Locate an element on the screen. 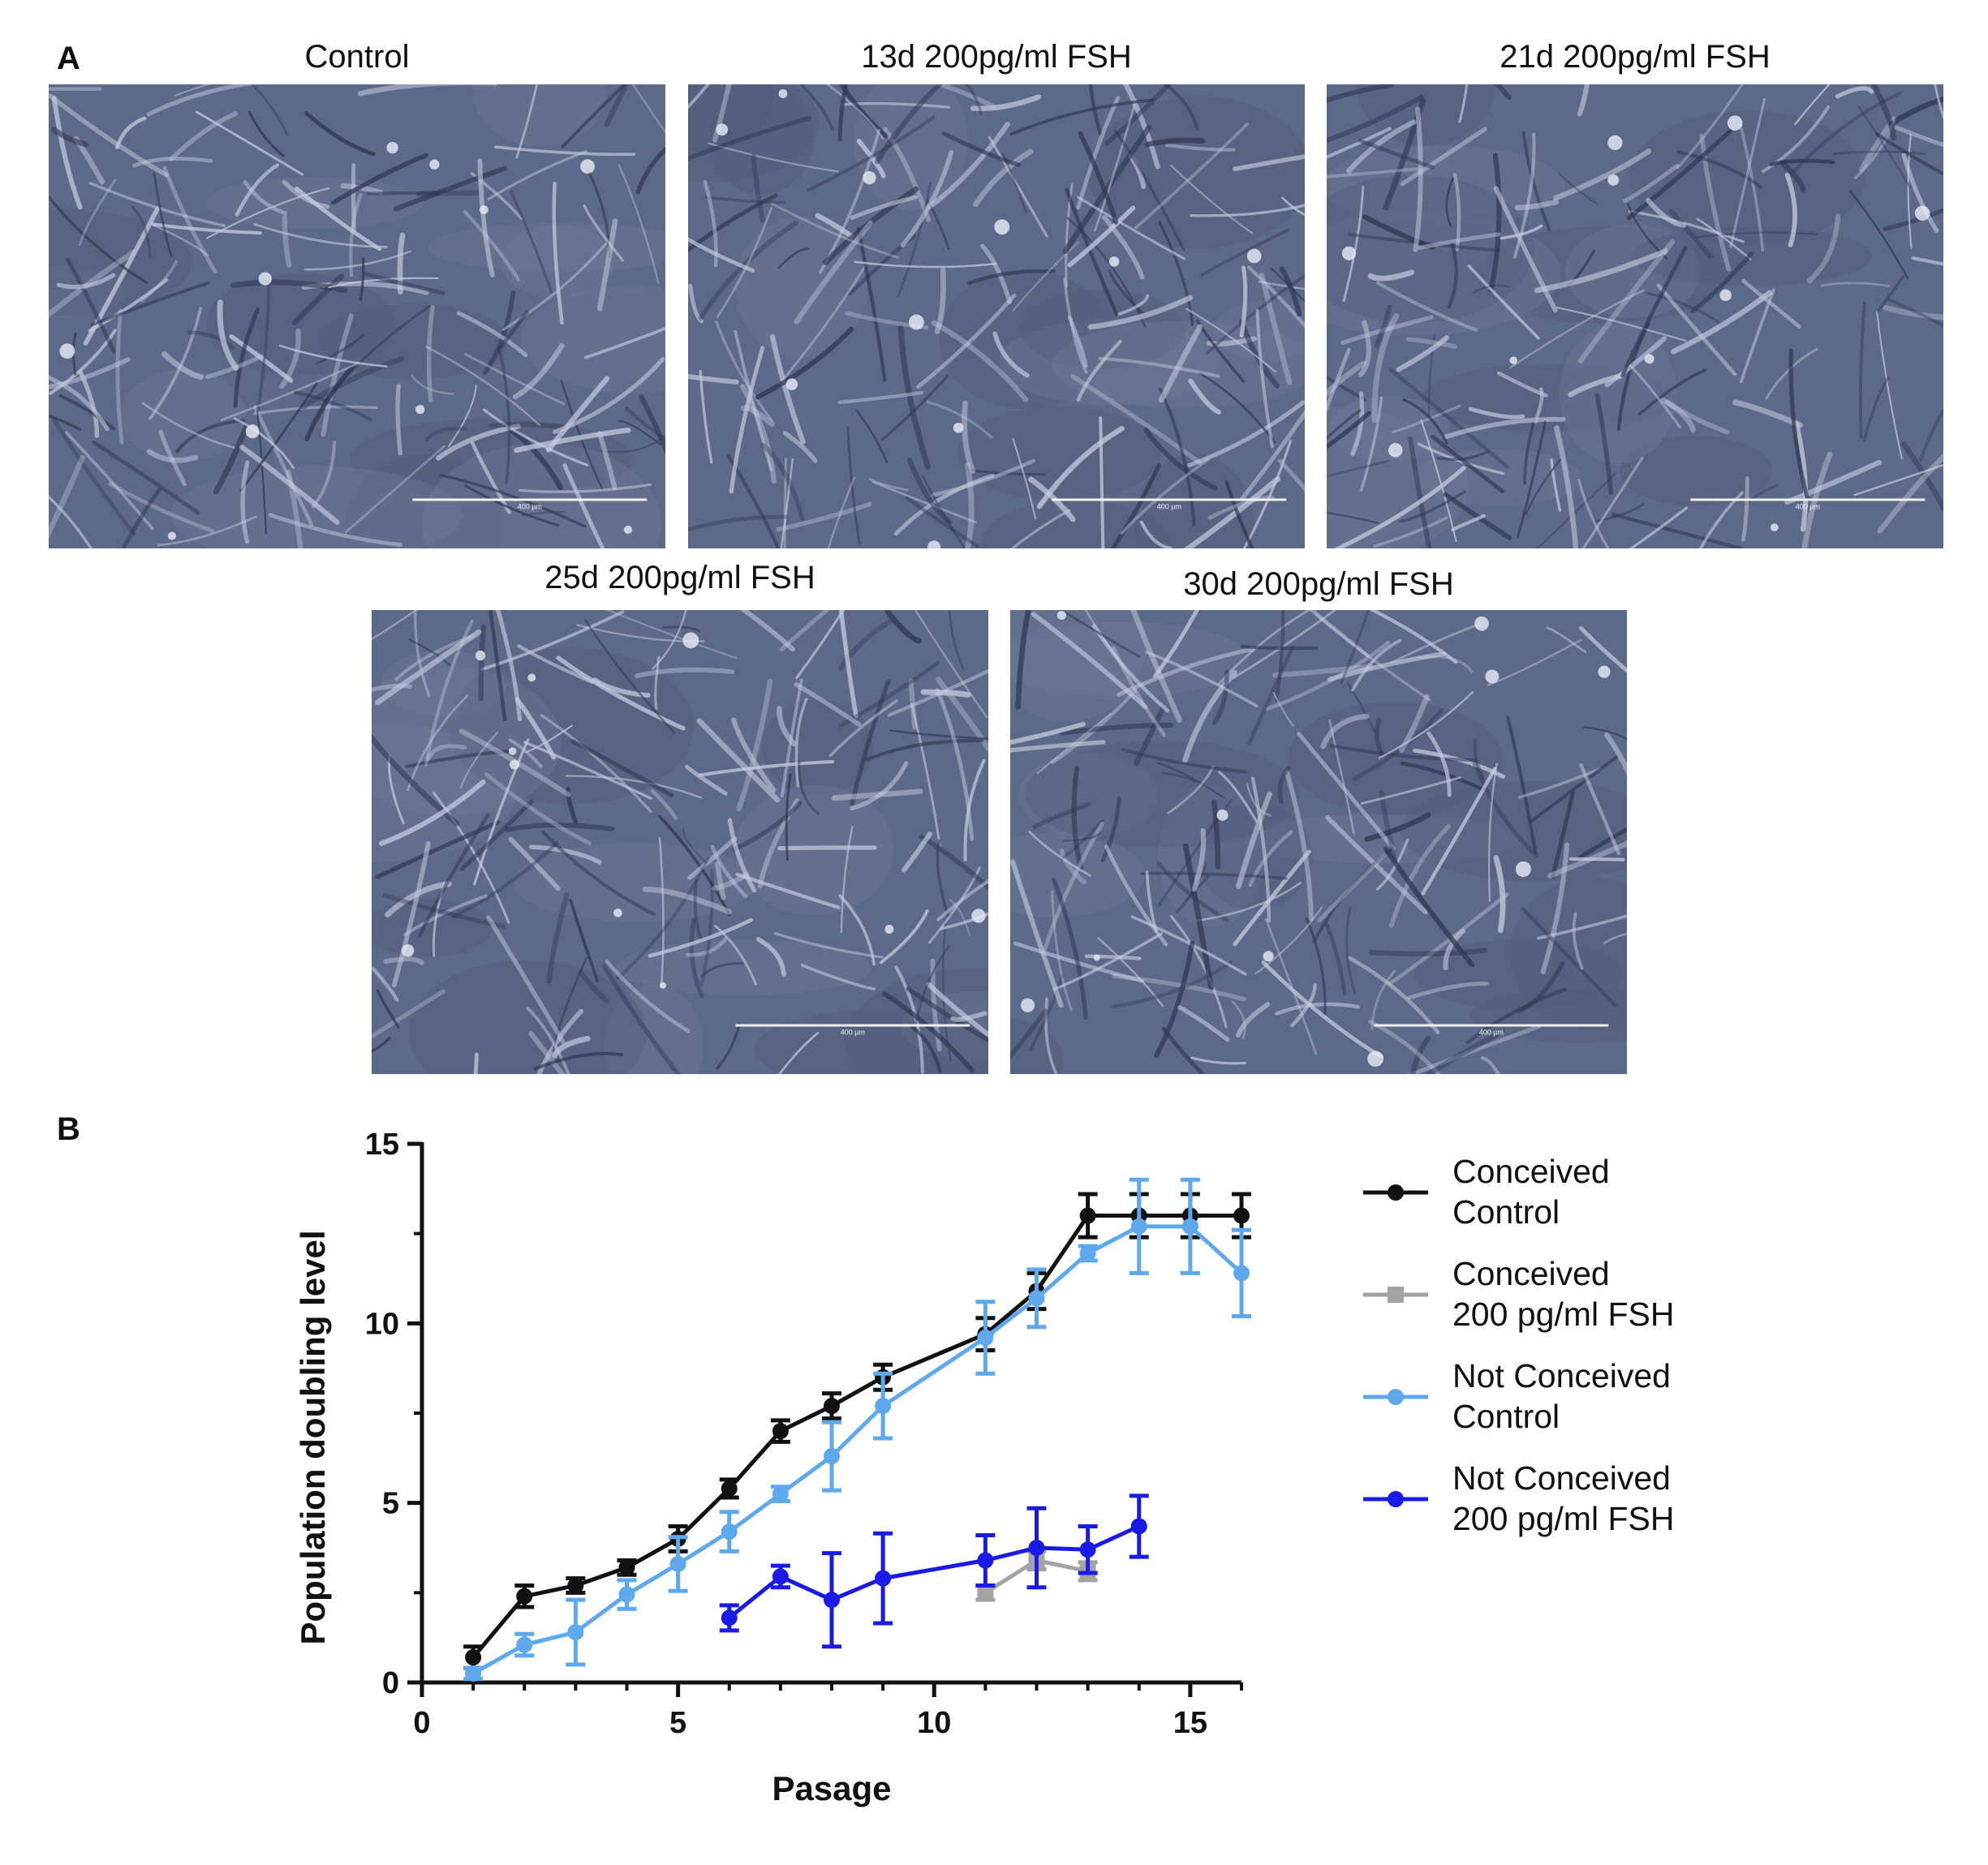 Image resolution: width=1988 pixels, height=1865 pixels. legend-item-not-conceived-fsh: Not Conceived 200 pg/ml FSH is located at coordinates (1518, 1498).